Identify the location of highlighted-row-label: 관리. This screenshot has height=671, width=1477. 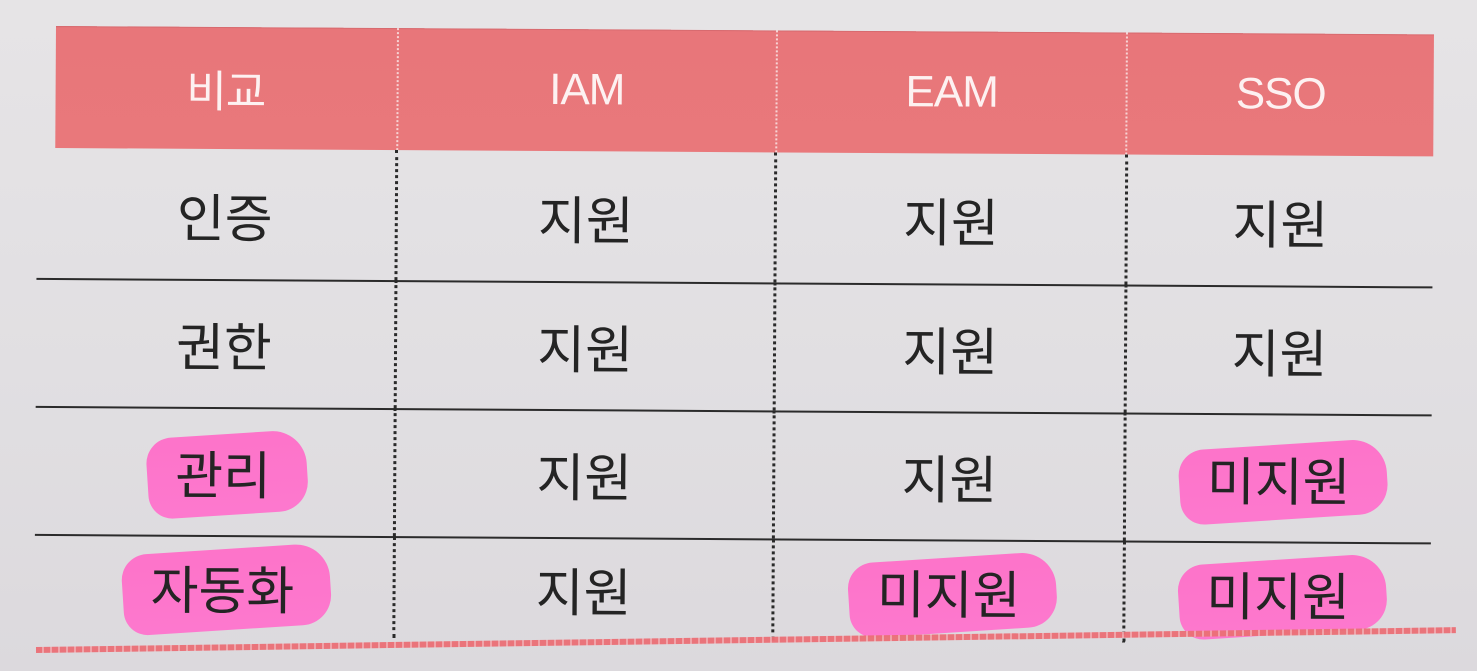
(223, 471).